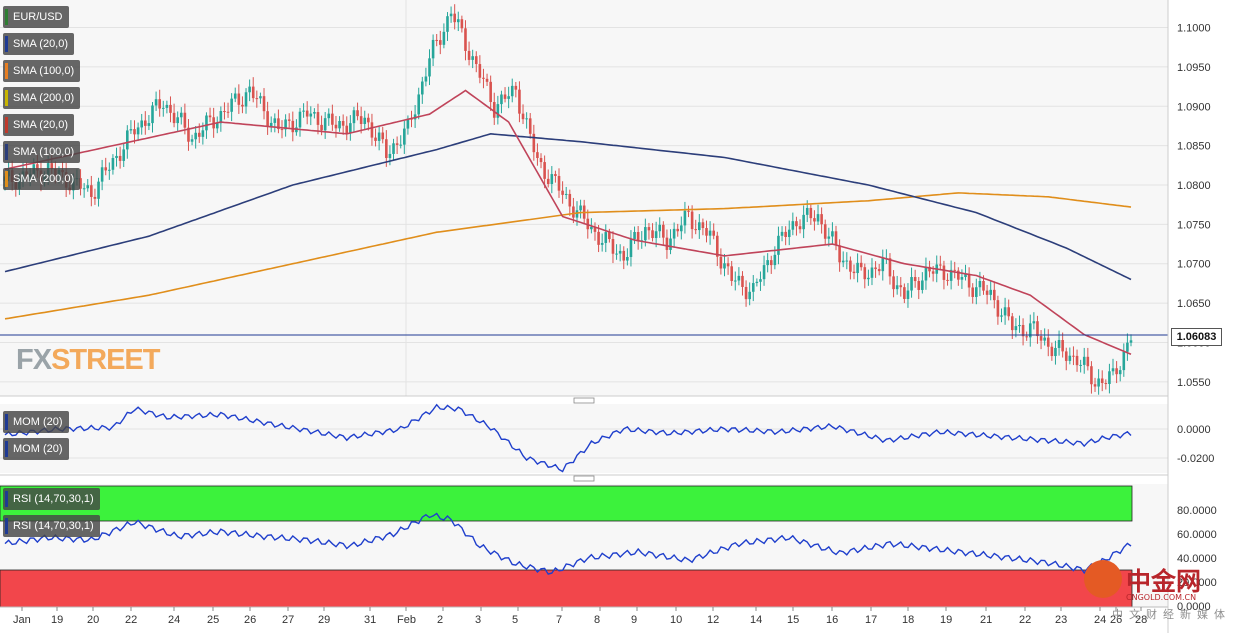 The width and height of the screenshot is (1239, 633). What do you see at coordinates (1116, 620) in the screenshot?
I see `x-tick-label: 26` at bounding box center [1116, 620].